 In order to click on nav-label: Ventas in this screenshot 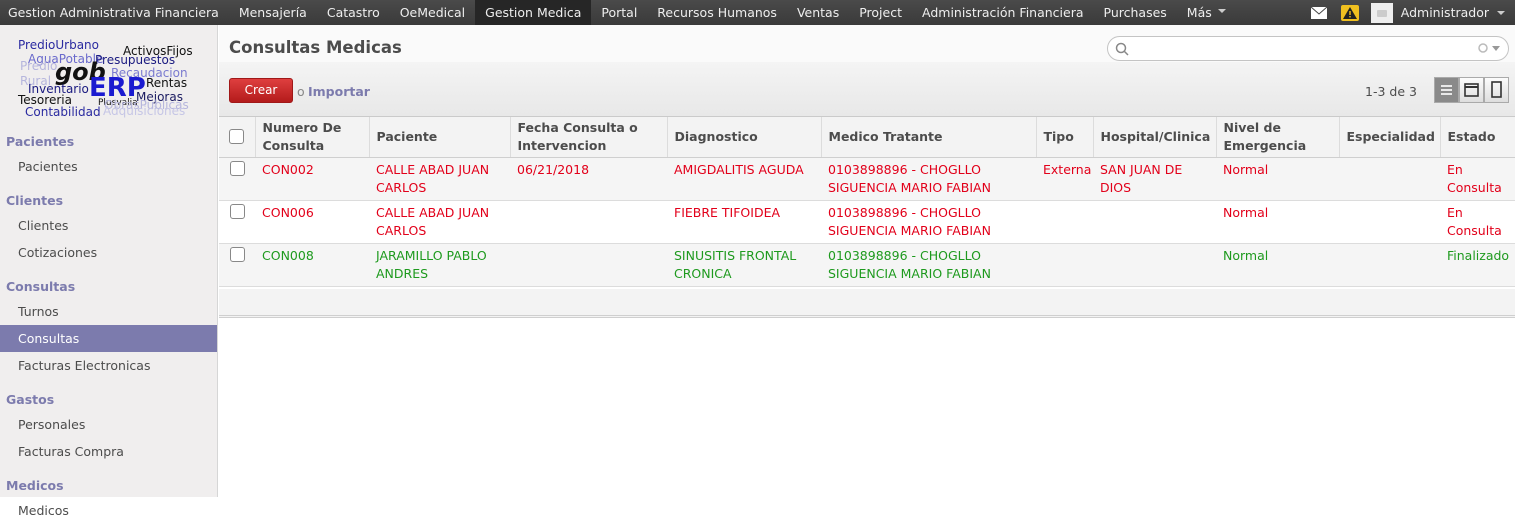, I will do `click(818, 12)`.